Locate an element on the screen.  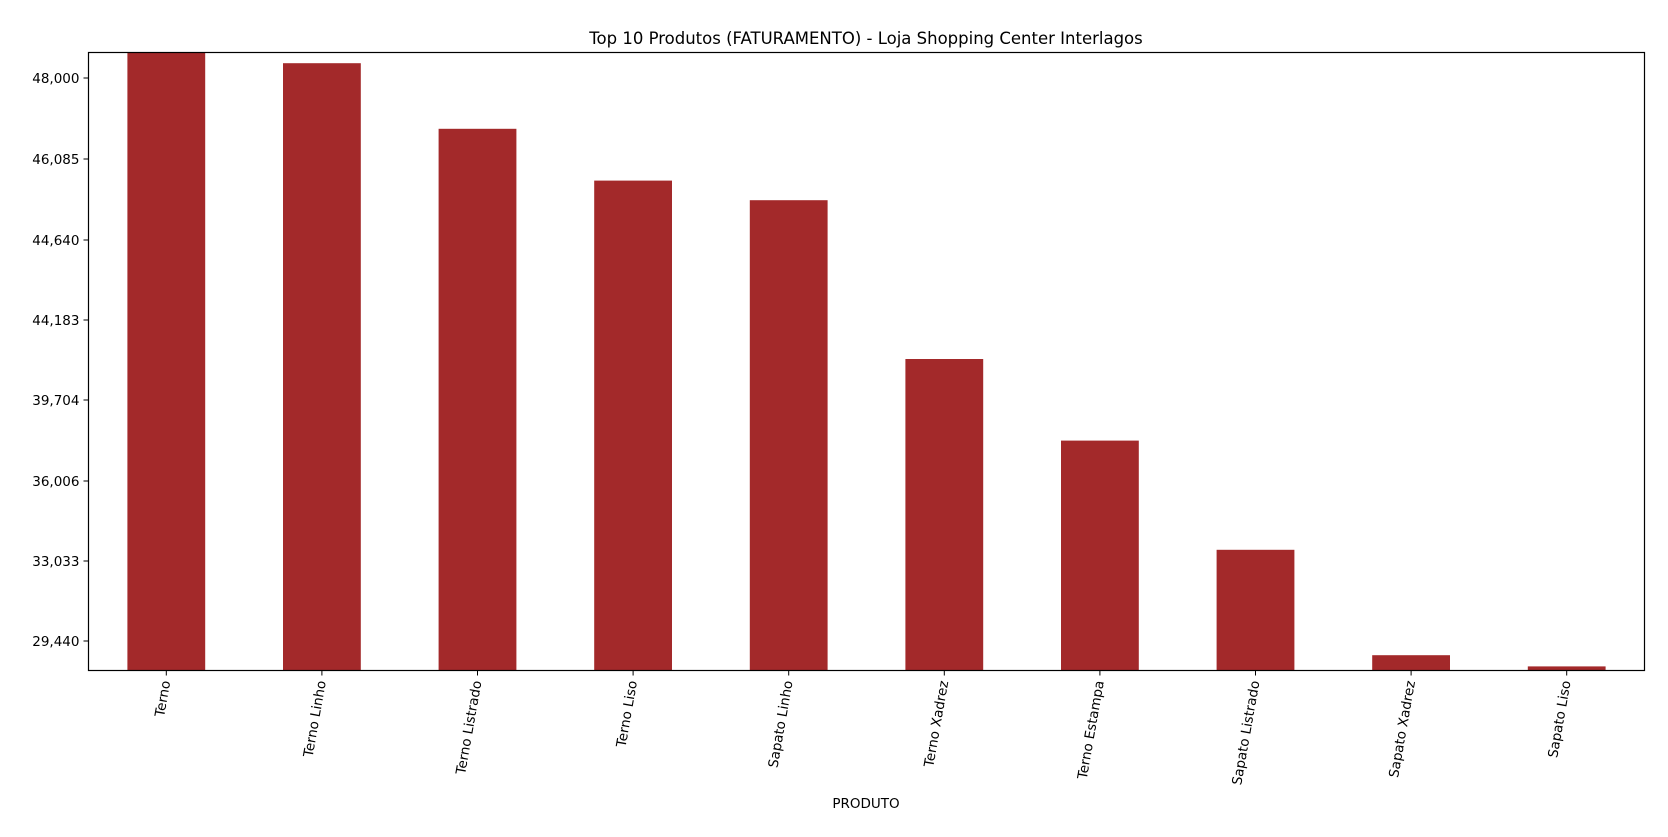
y-tick-label: 48,000 is located at coordinates (55, 79).